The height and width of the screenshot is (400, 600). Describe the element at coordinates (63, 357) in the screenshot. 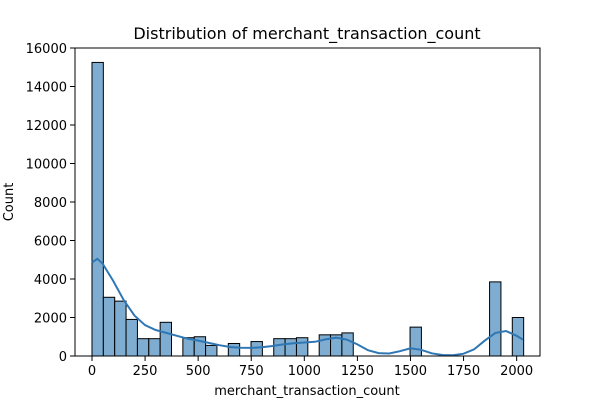

I see `y-tick-label: 0` at that location.